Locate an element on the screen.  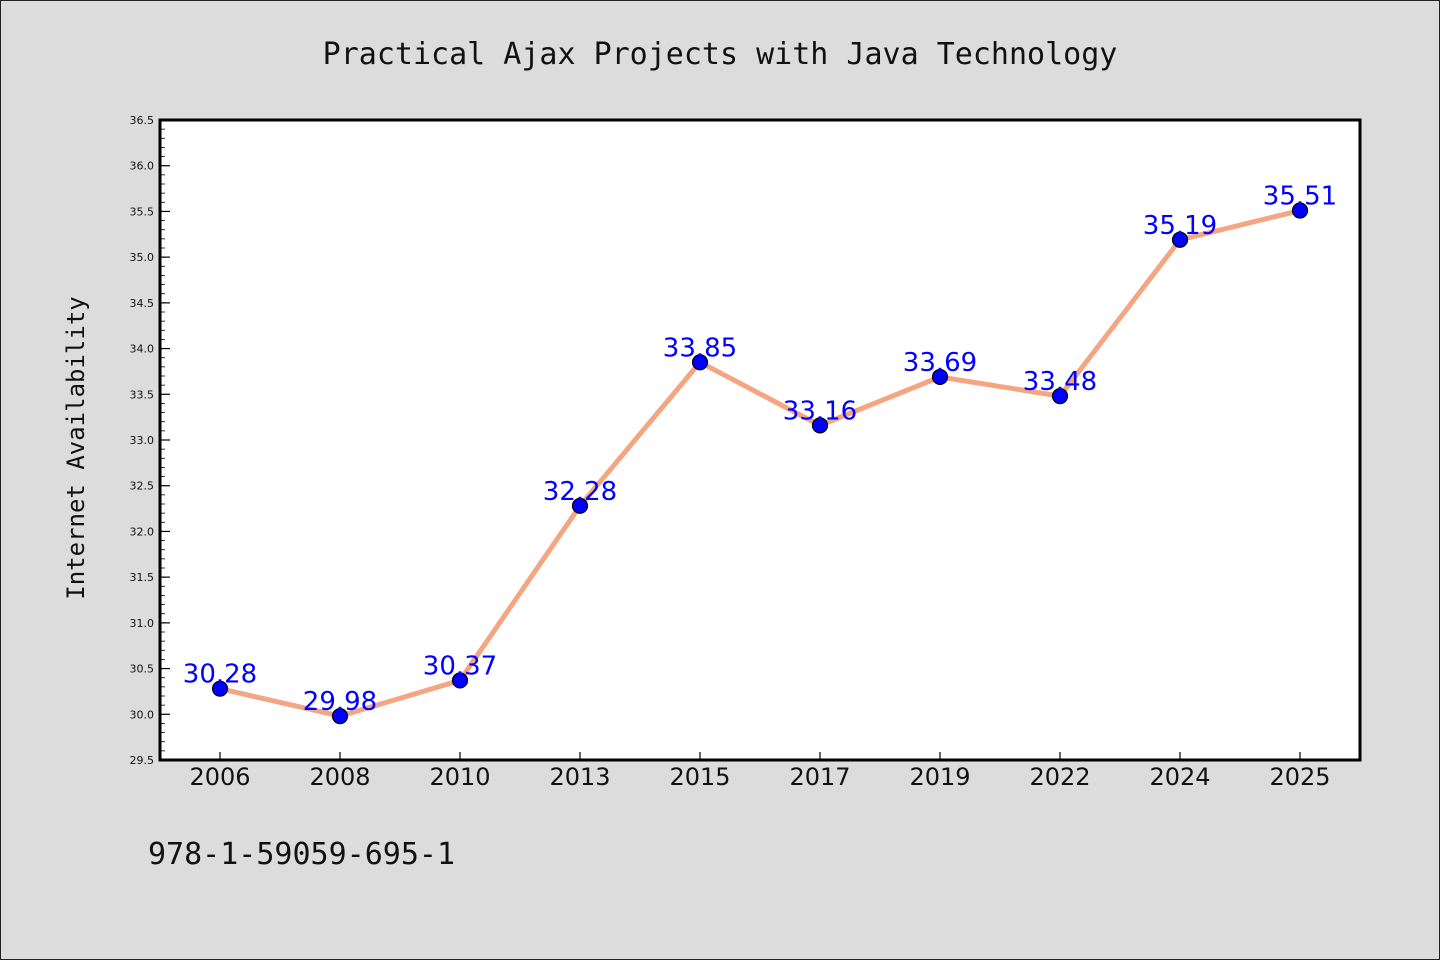
x-tick-label: 2019 is located at coordinates (939, 777).